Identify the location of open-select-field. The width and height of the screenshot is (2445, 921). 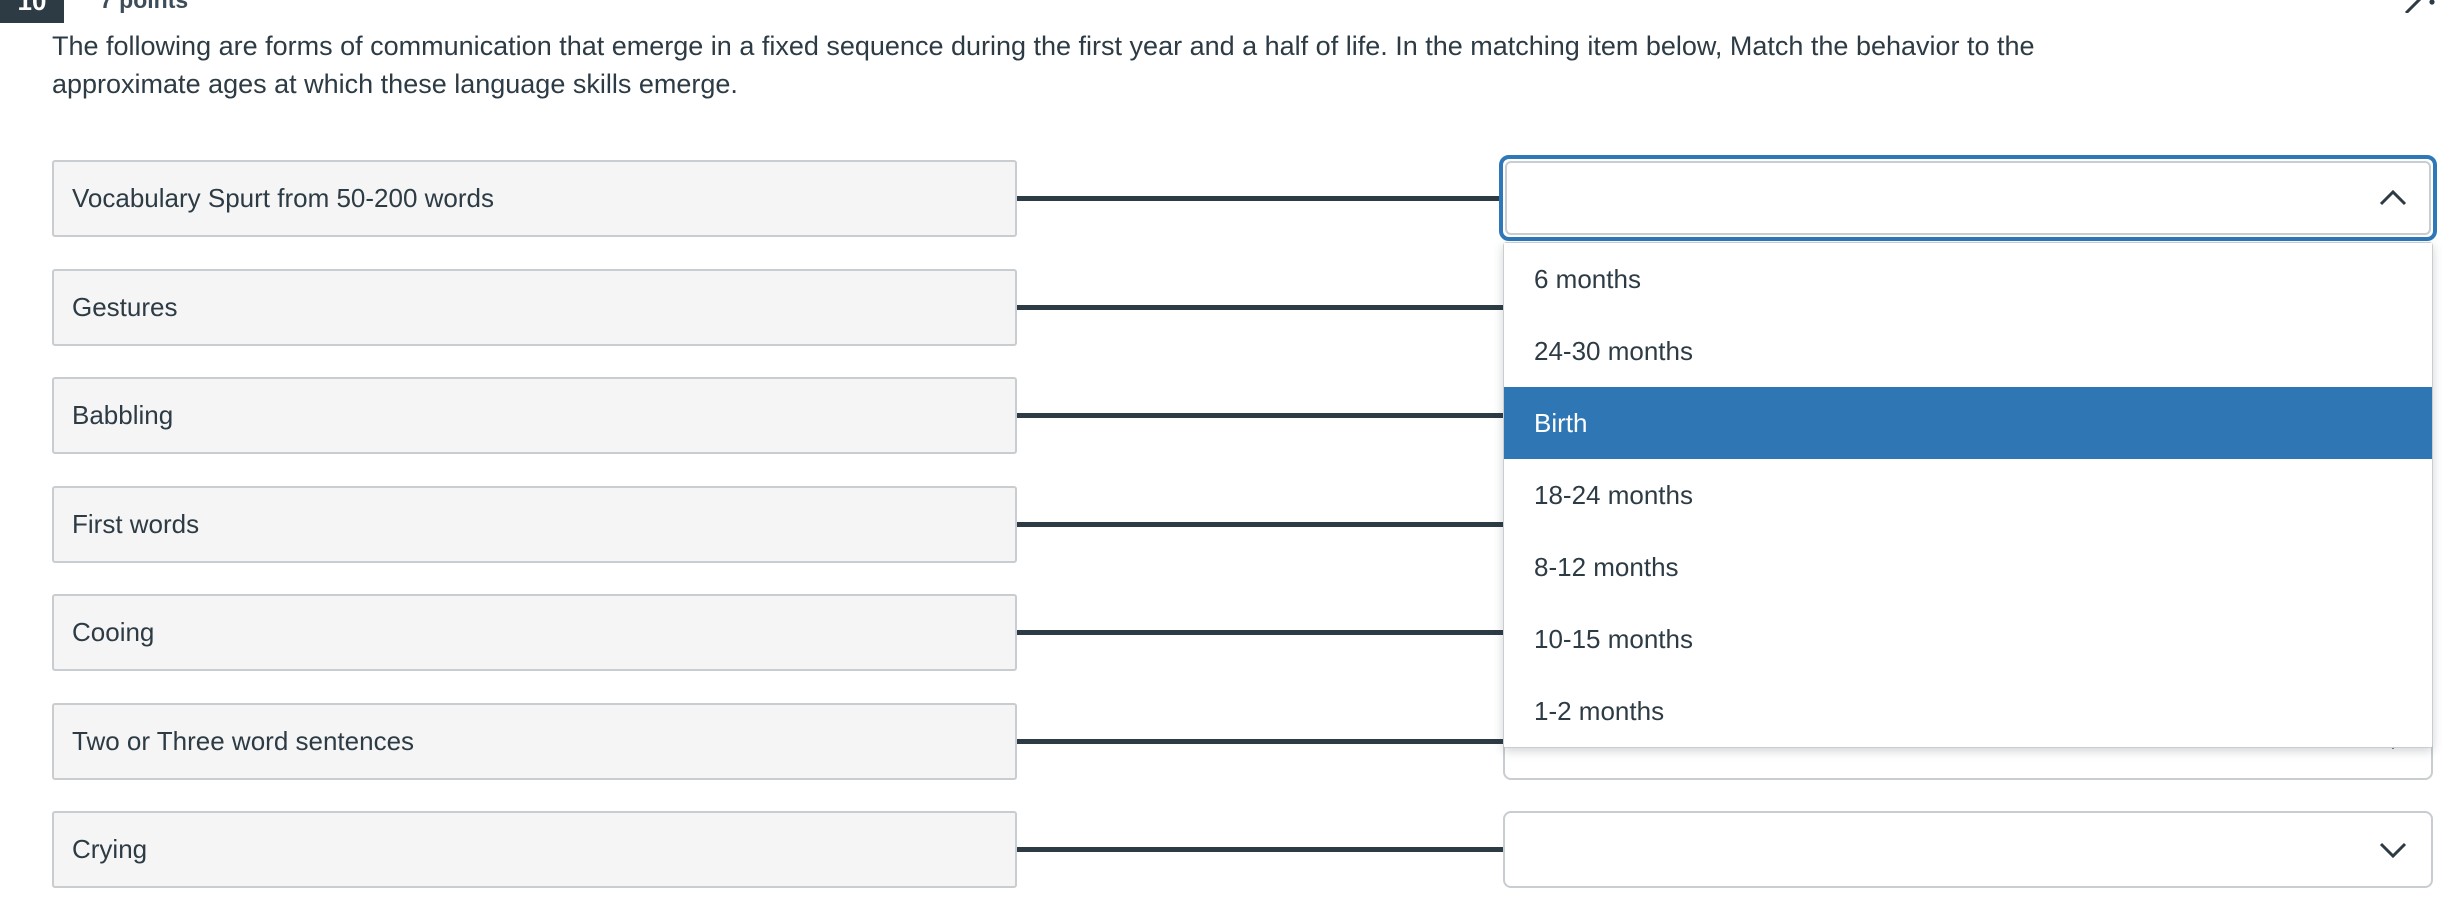
(1968, 198).